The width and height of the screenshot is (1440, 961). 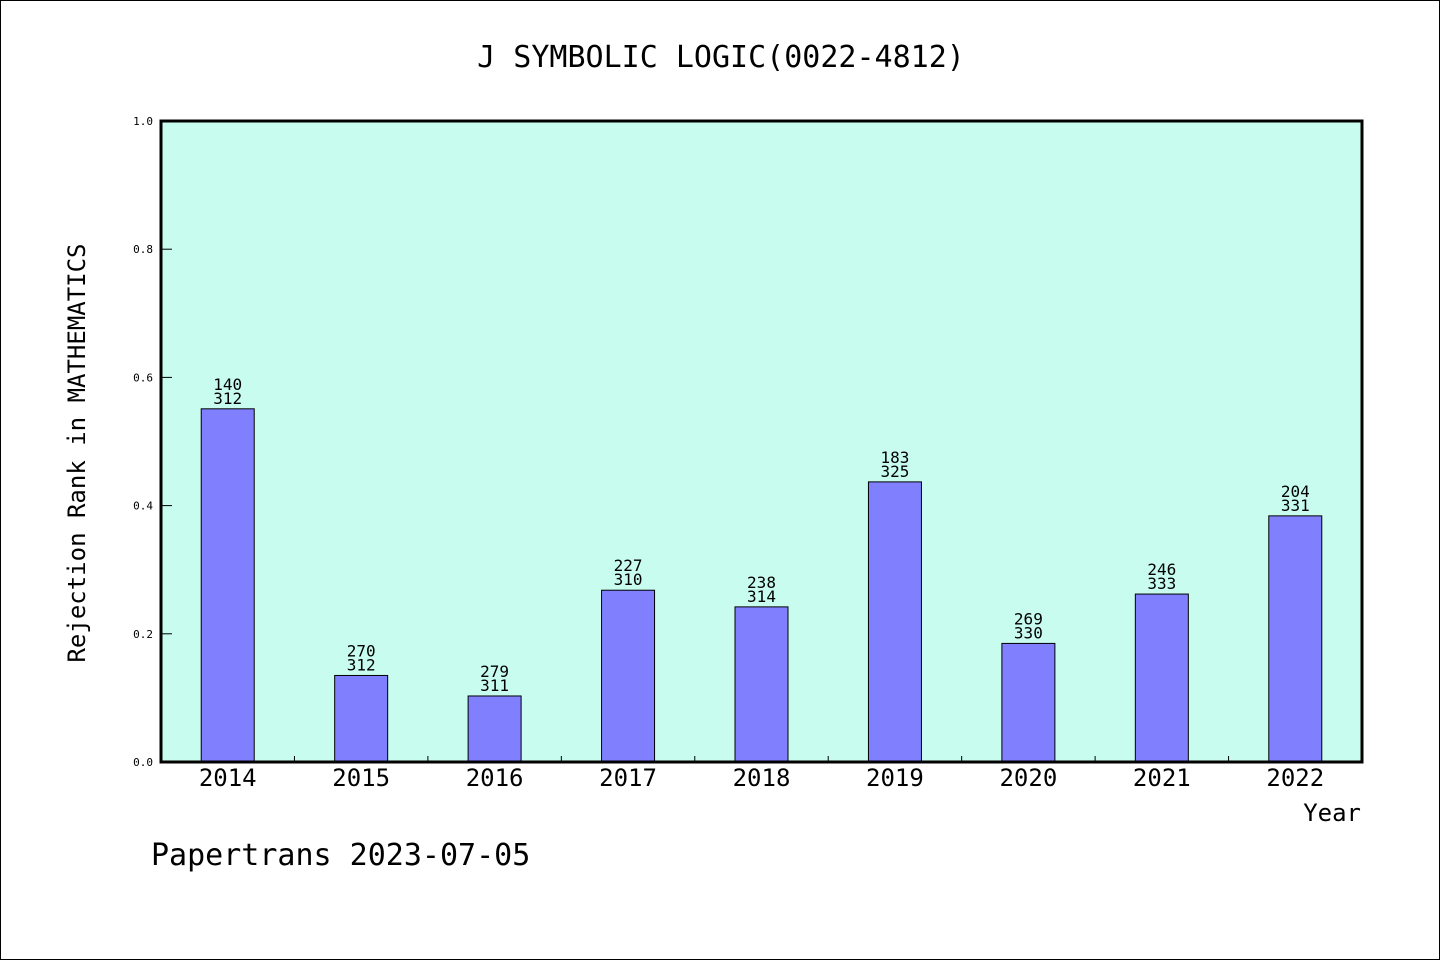 What do you see at coordinates (143, 377) in the screenshot?
I see `y-tick-label: 0.6` at bounding box center [143, 377].